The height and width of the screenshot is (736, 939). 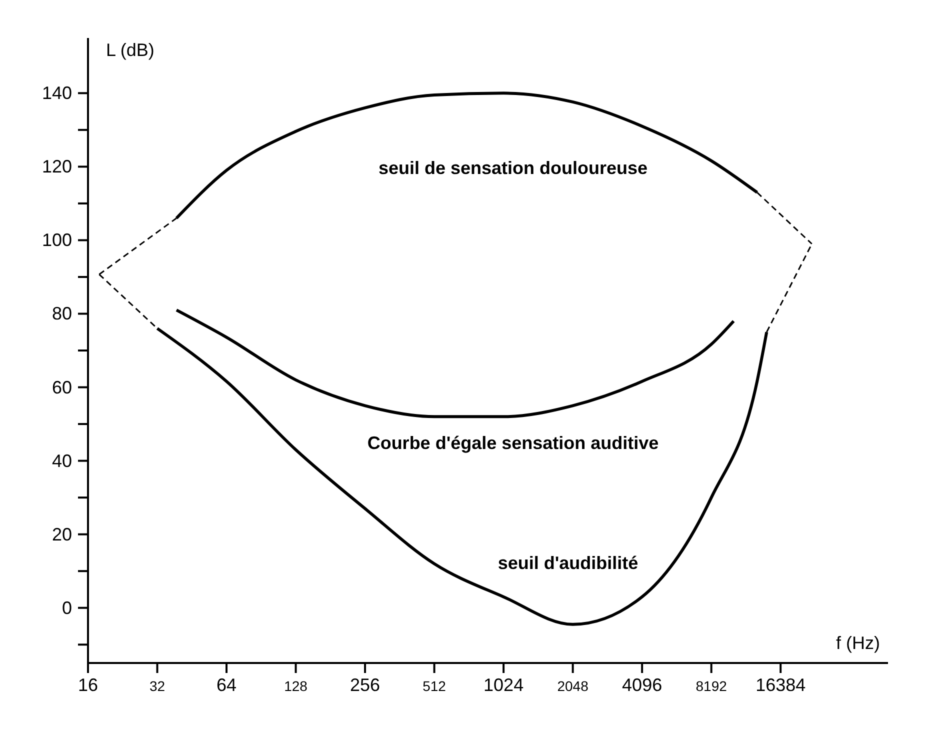 I want to click on x-tick-label: 128, so click(x=296, y=686).